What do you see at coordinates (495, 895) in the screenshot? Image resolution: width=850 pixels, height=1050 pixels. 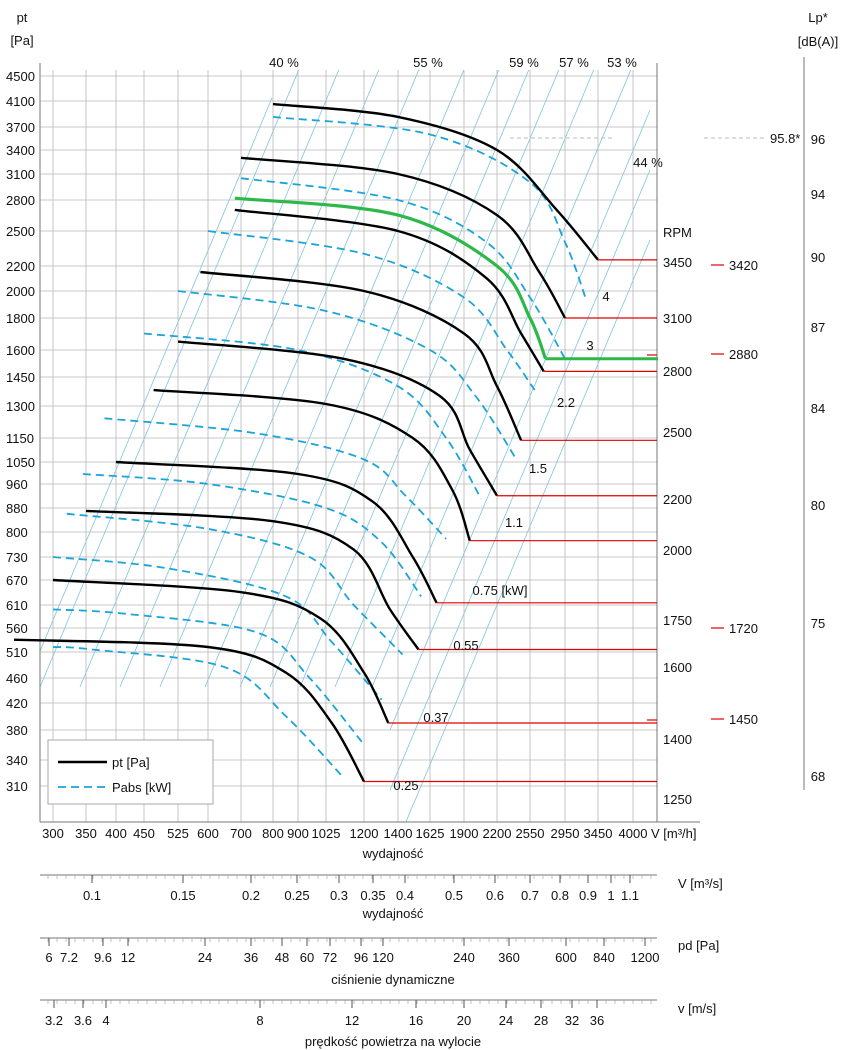 I see `scale-tick-label: 0.6` at bounding box center [495, 895].